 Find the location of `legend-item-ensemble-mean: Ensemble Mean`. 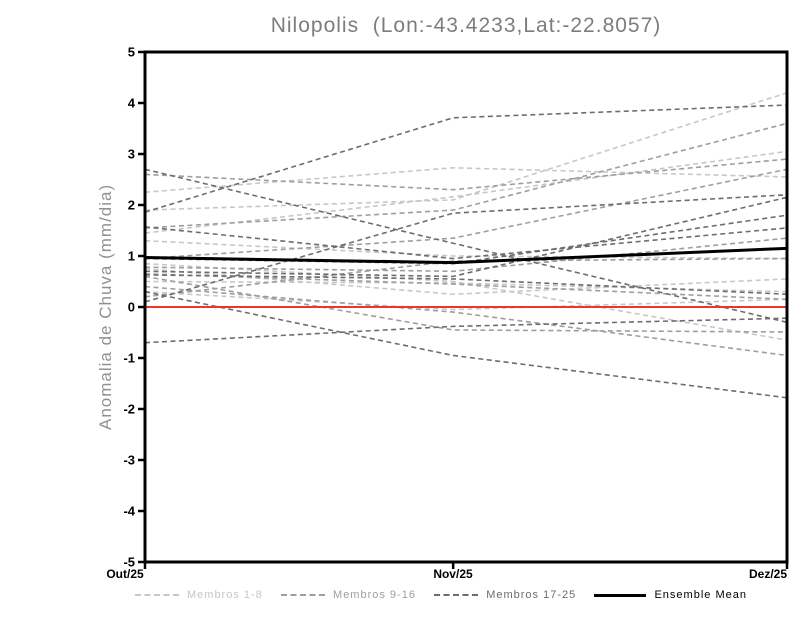

legend-item-ensemble-mean: Ensemble Mean is located at coordinates (670, 595).